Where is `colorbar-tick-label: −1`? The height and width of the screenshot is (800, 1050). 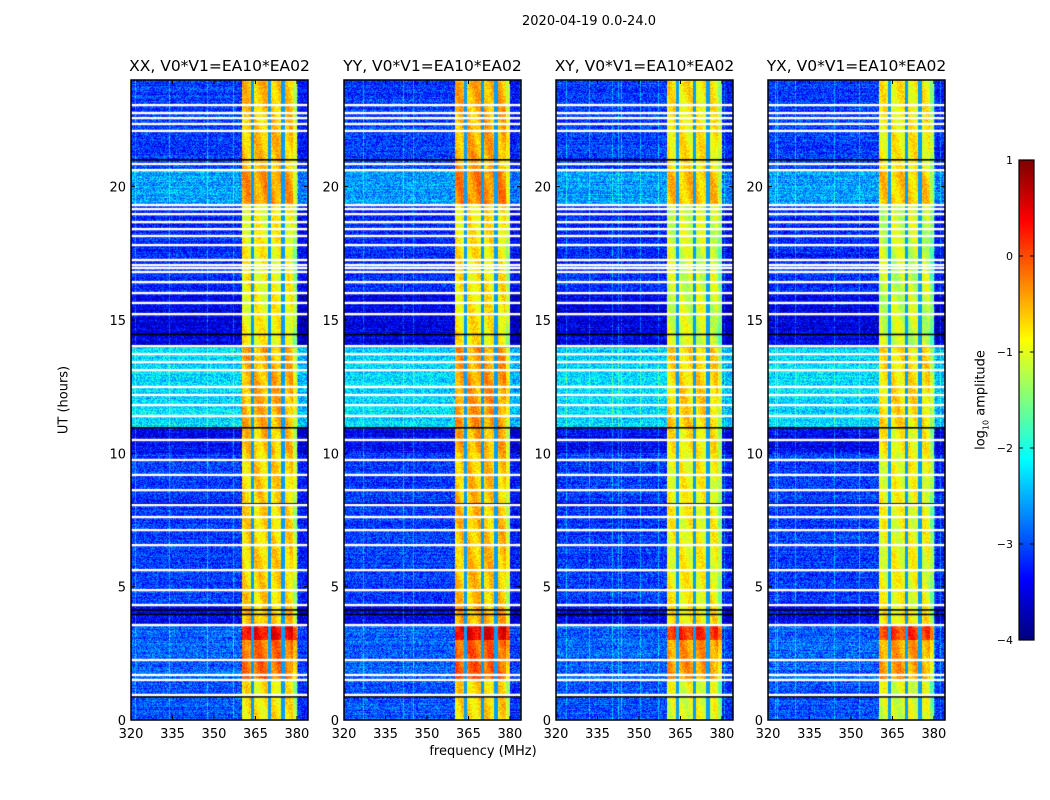
colorbar-tick-label: −1 is located at coordinates (1005, 352).